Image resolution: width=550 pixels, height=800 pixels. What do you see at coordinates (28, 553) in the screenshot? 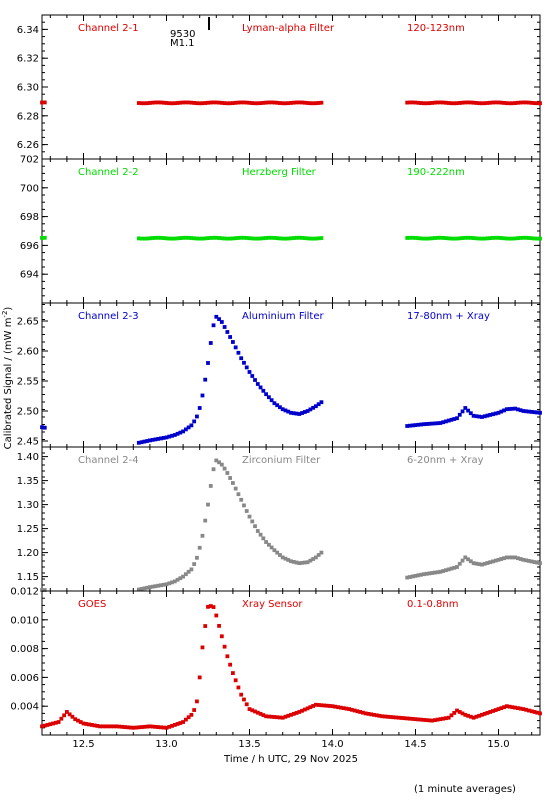
I see `y-tick-label: 1.20` at bounding box center [28, 553].